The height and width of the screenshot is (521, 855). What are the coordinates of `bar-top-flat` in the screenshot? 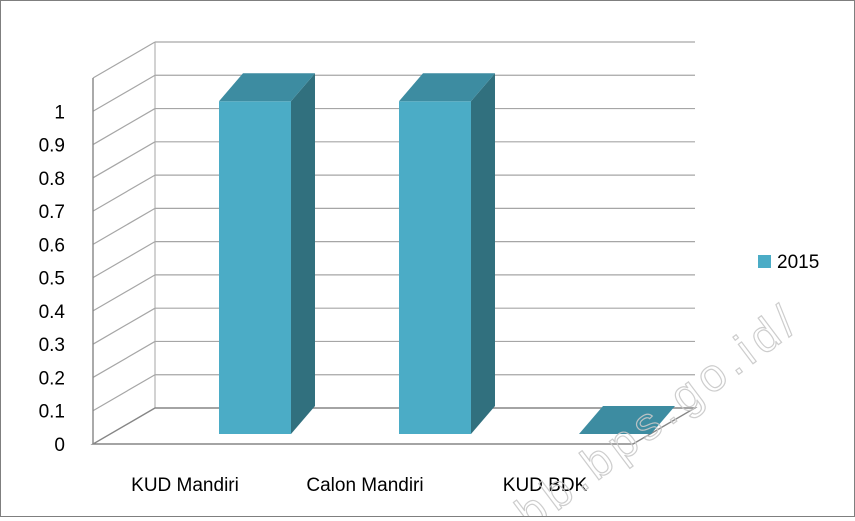 It's located at (627, 420).